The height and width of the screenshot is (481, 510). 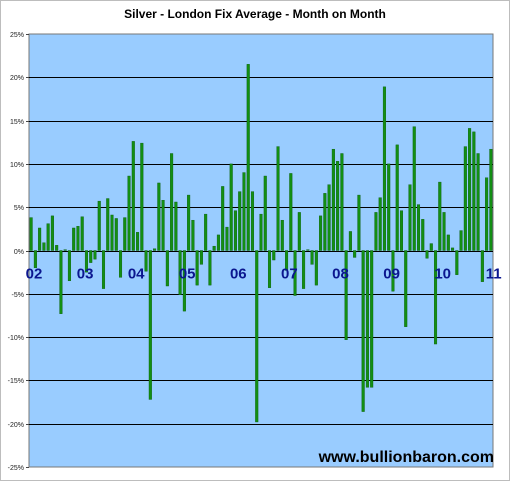 I want to click on x-tick-label: 03, so click(x=85, y=274).